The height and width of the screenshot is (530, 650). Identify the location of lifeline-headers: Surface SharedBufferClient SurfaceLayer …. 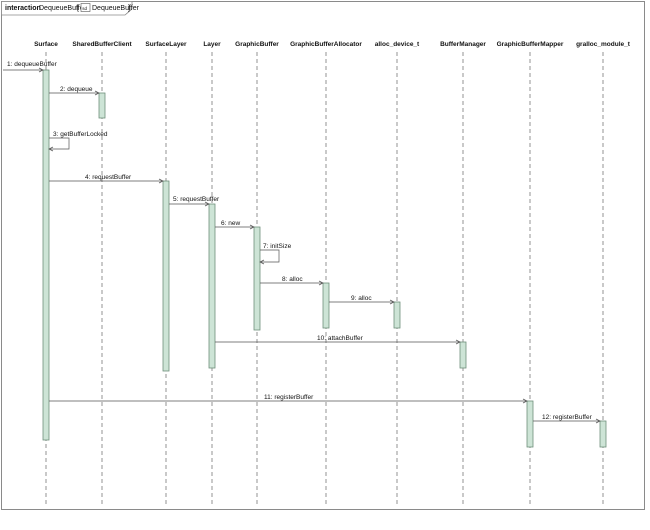
(332, 44).